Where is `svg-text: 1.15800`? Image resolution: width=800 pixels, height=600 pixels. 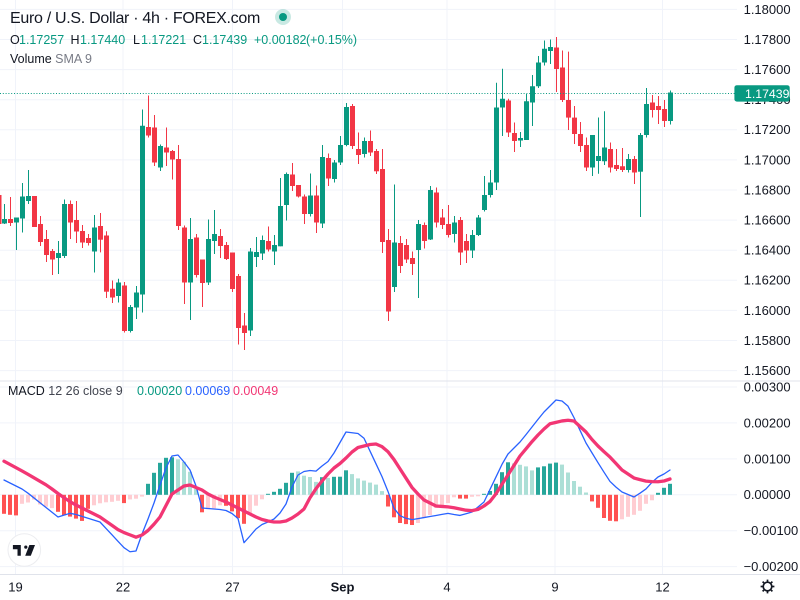
svg-text: 1.15800 is located at coordinates (767, 340).